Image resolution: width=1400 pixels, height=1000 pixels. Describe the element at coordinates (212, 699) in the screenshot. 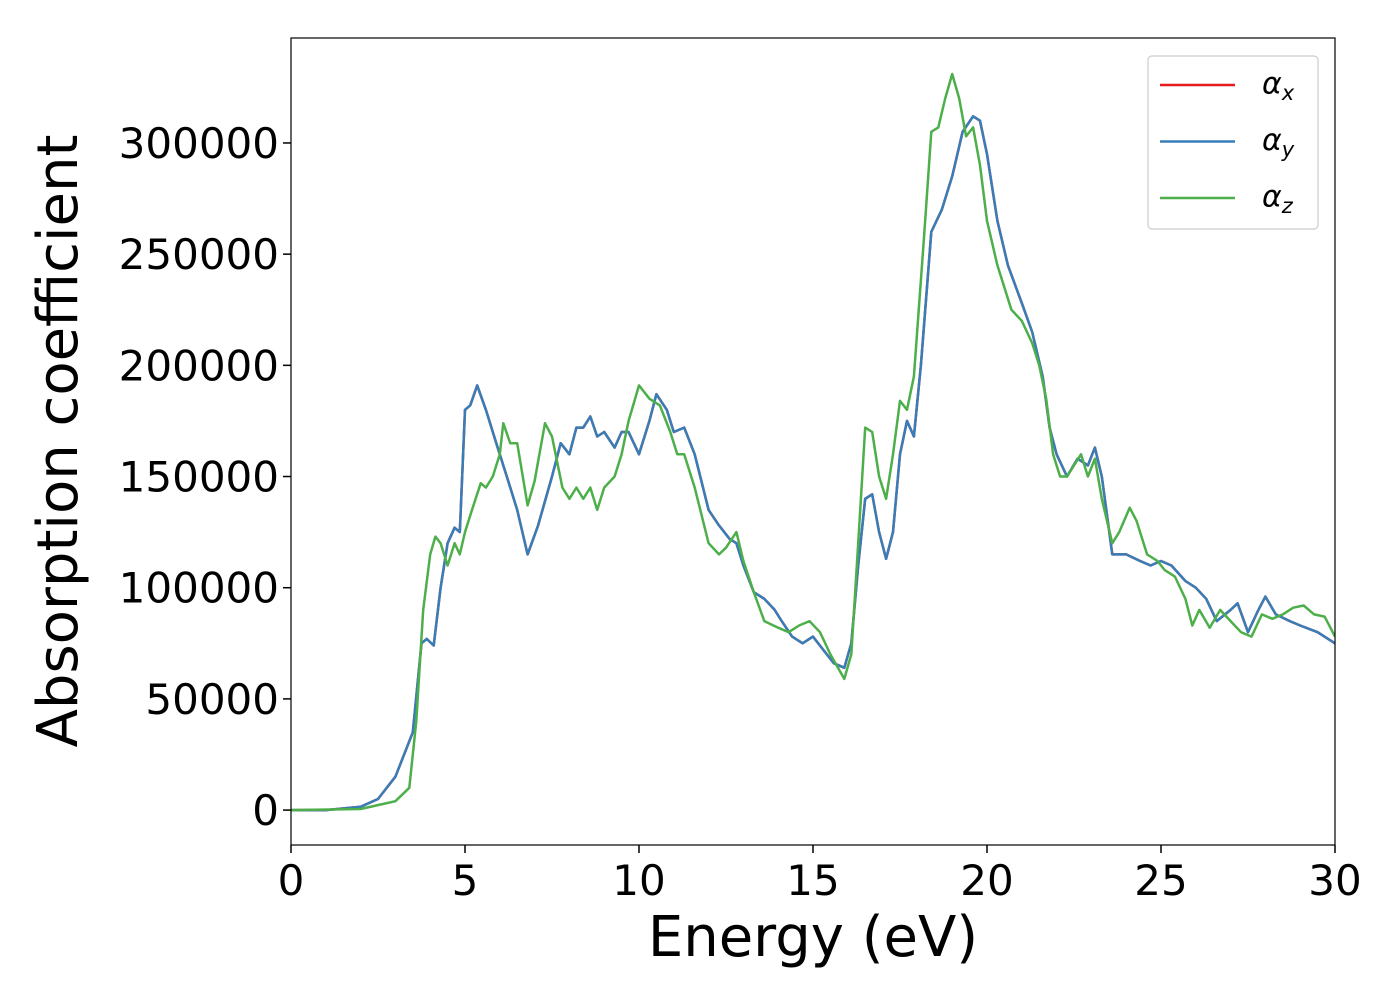

I see `y-tick-label: 50000` at that location.